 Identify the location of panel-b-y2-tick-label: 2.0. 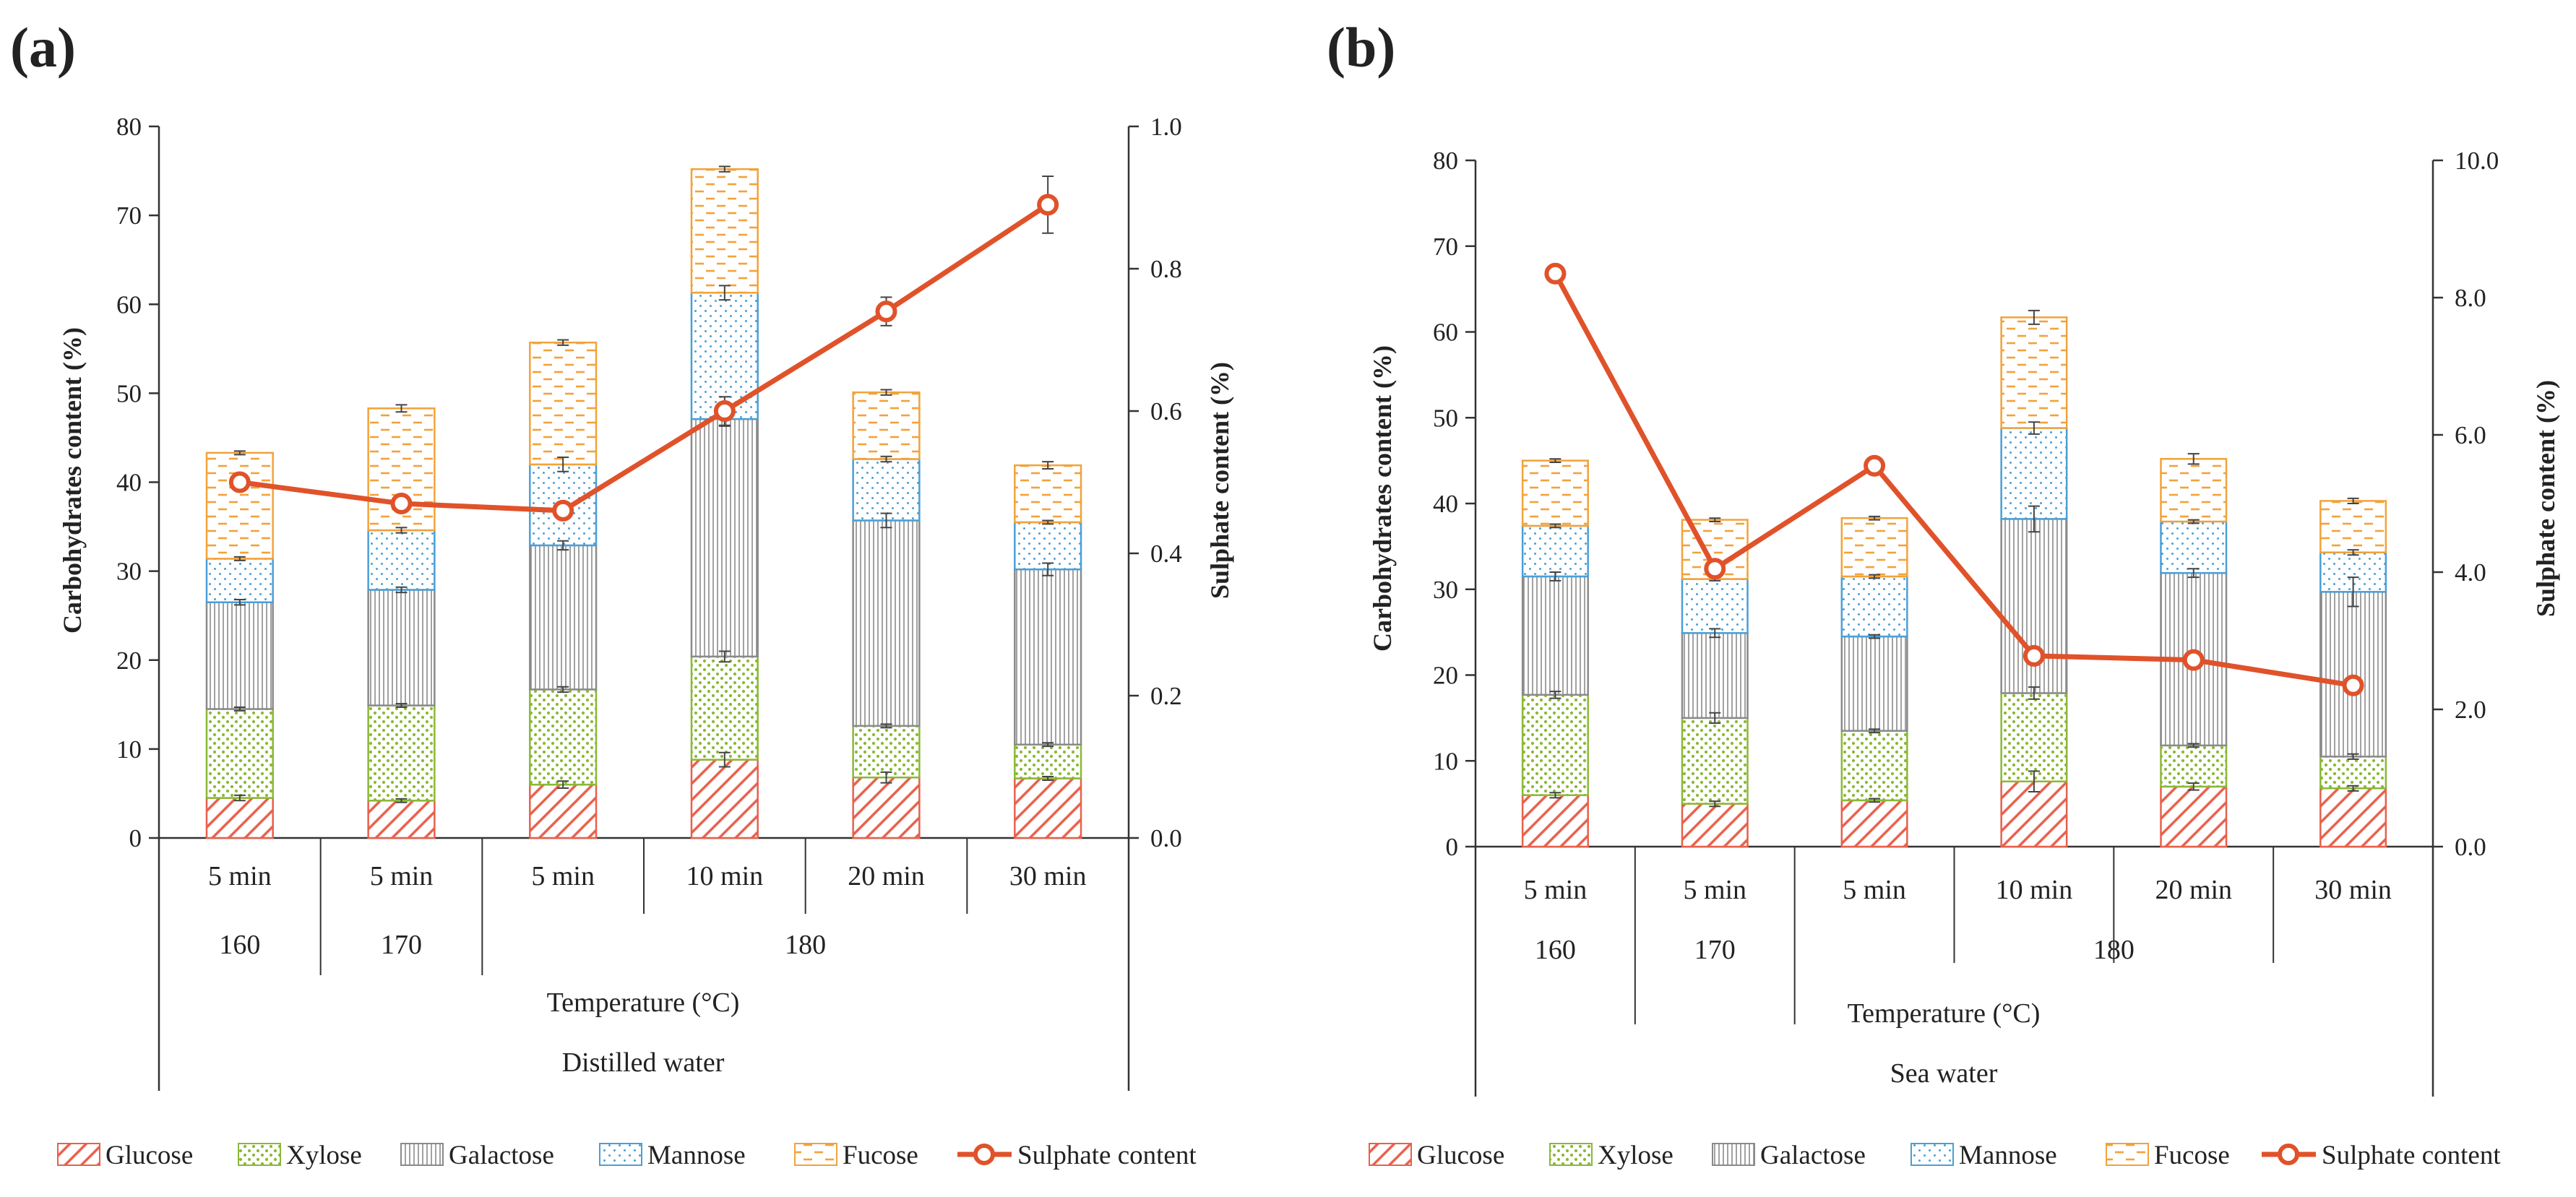
(2470, 710).